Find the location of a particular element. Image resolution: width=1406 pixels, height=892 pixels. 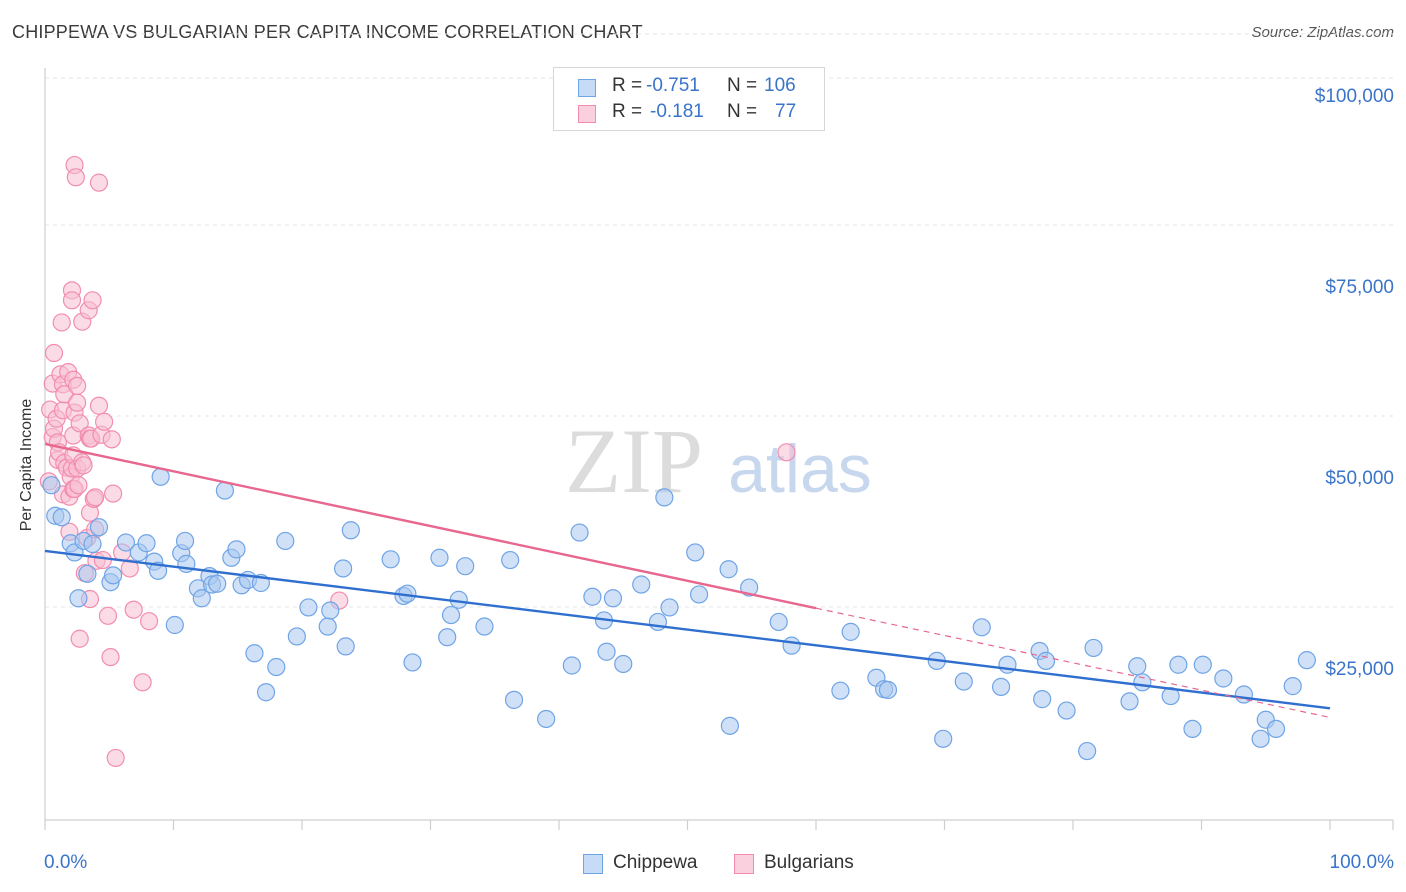

stats-legend: R = -0.751 N = 106 R = -0.181 N = 77 is located at coordinates (689, 99).